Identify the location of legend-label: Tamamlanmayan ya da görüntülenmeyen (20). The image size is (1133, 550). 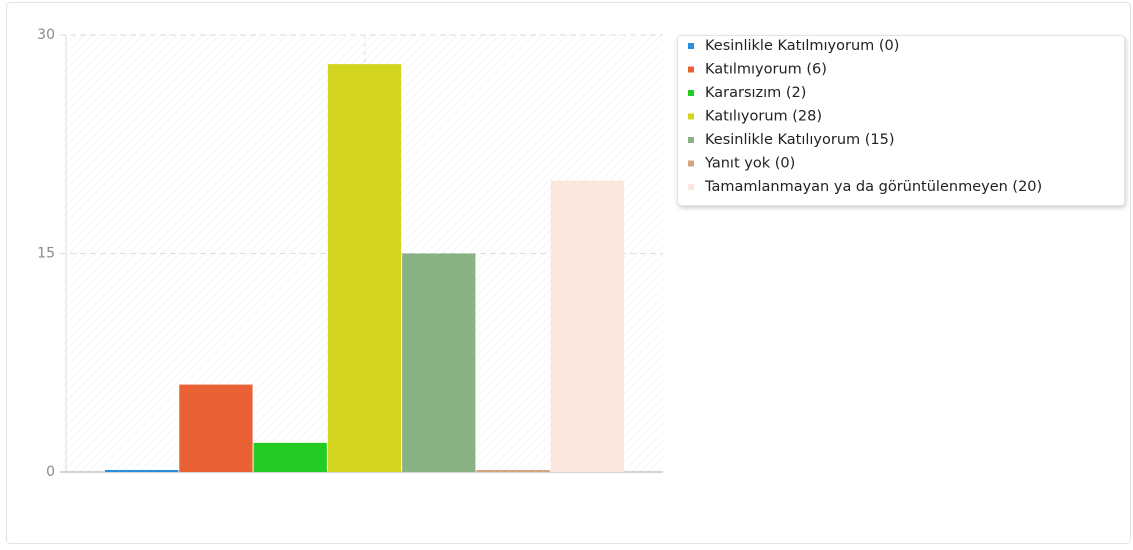
(873, 187).